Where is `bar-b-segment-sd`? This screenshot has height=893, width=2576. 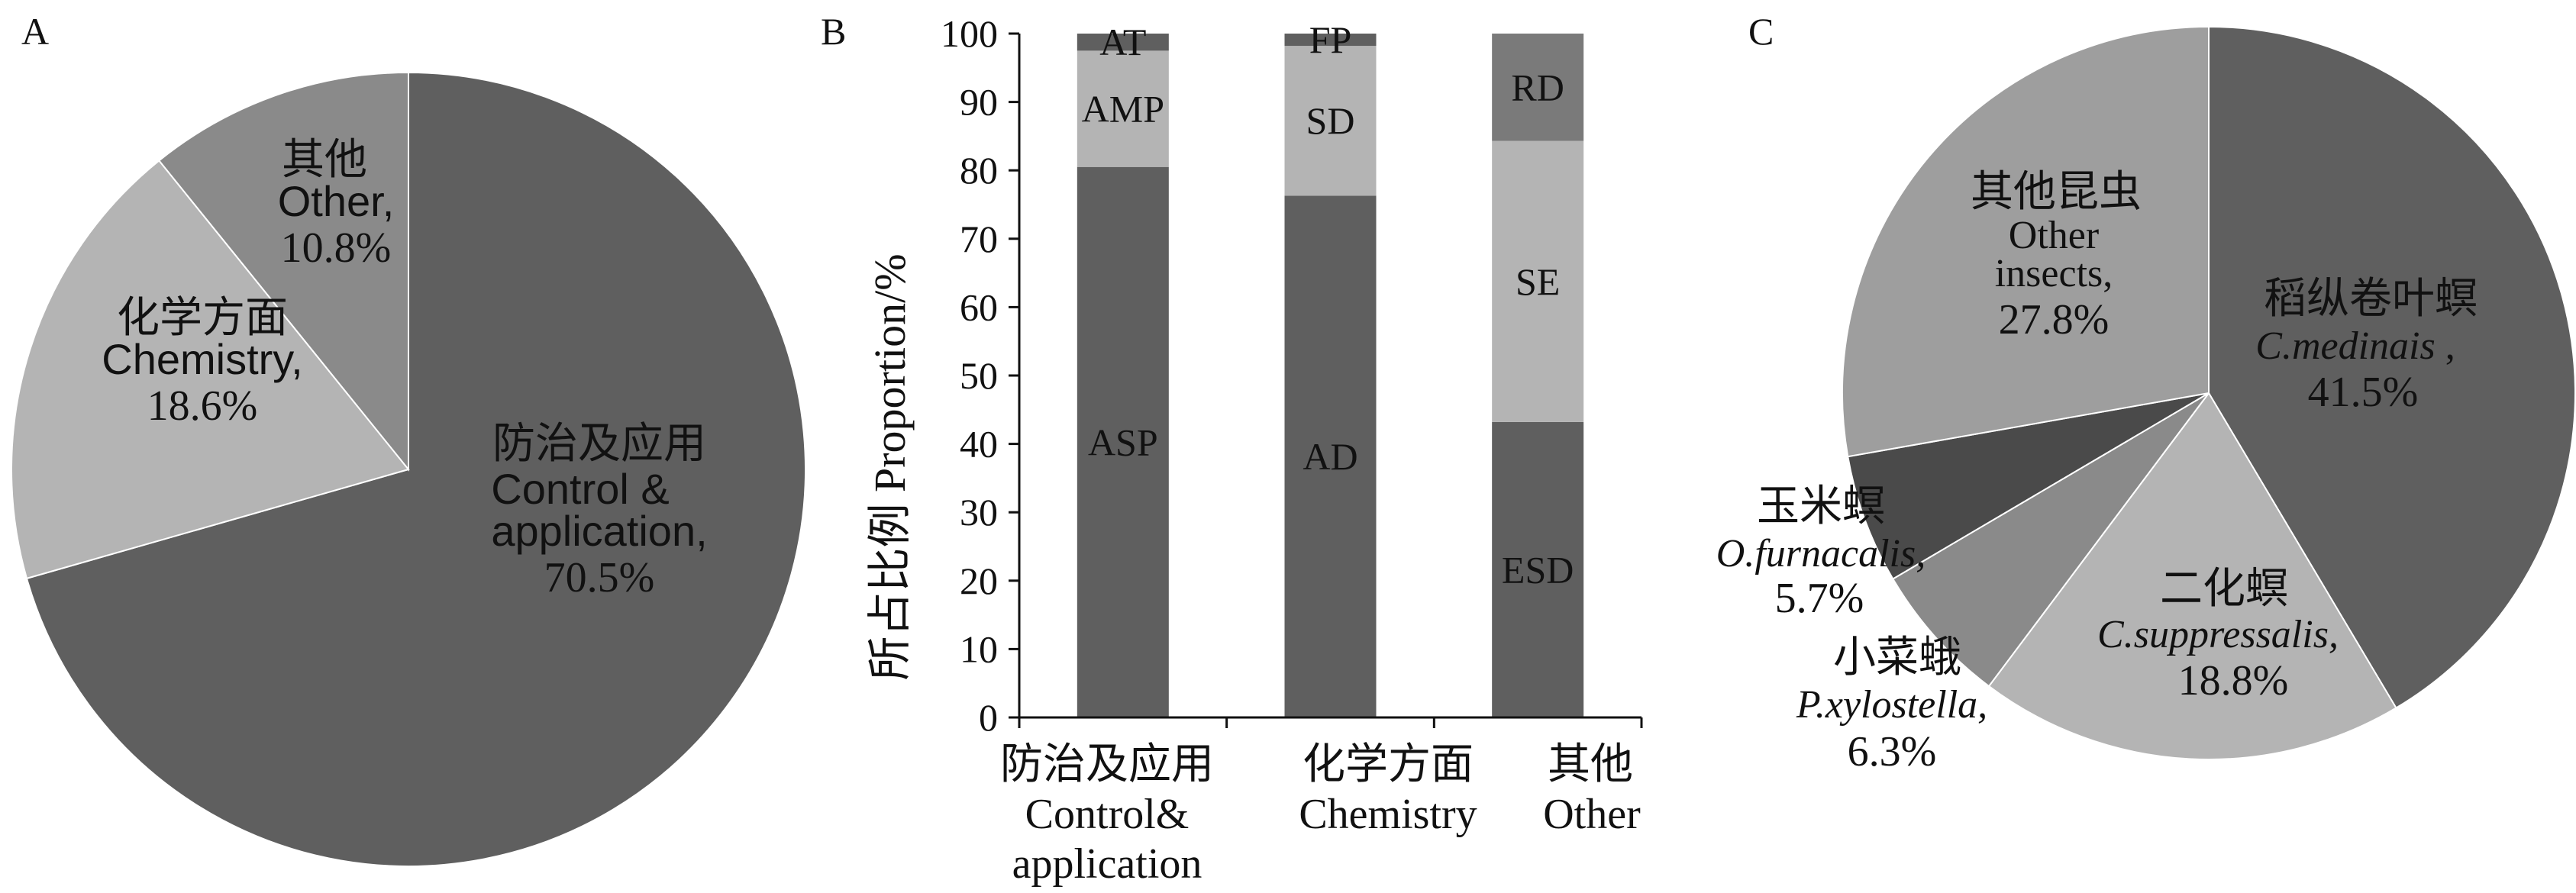 bar-b-segment-sd is located at coordinates (1330, 121).